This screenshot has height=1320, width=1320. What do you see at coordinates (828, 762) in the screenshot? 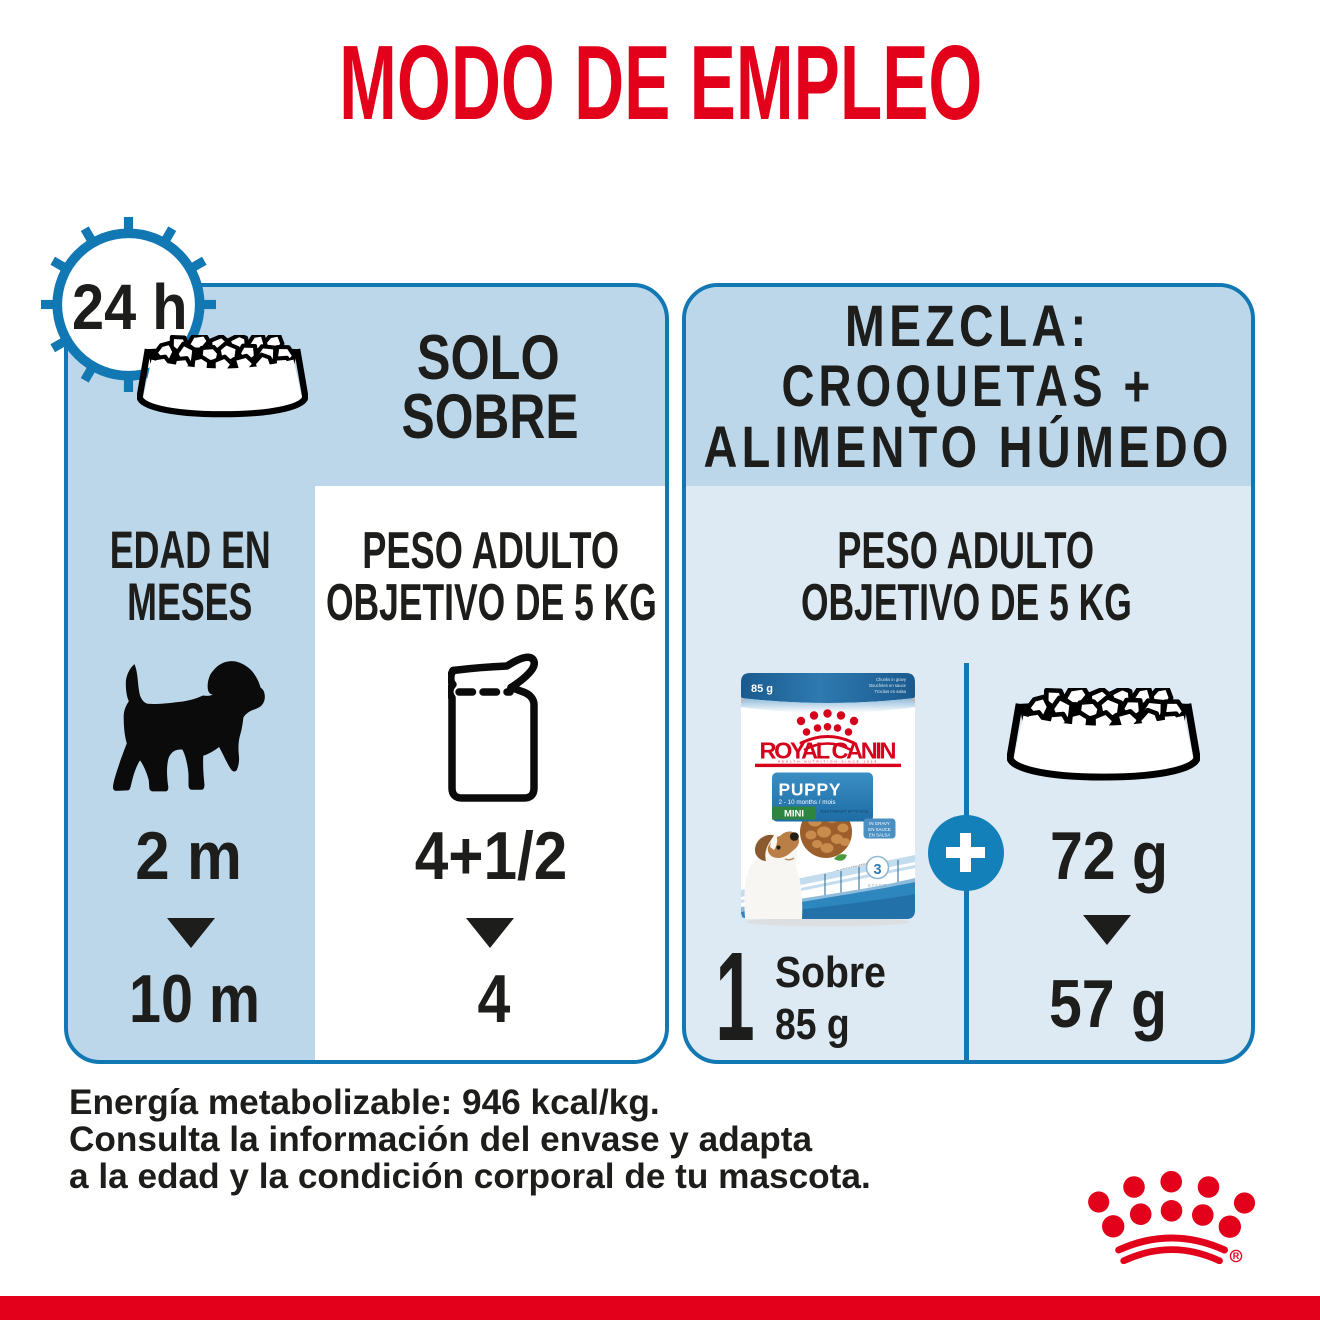
I see `svg-text: HEALTH NUTRITION SINCE 1968` at bounding box center [828, 762].